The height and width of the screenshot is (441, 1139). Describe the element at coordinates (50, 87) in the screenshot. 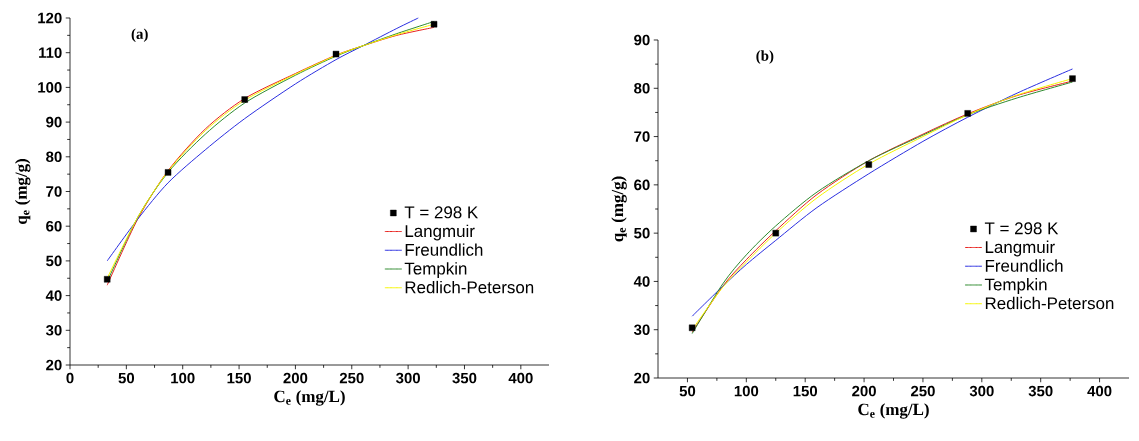

I see `y-tick-label: 100` at that location.